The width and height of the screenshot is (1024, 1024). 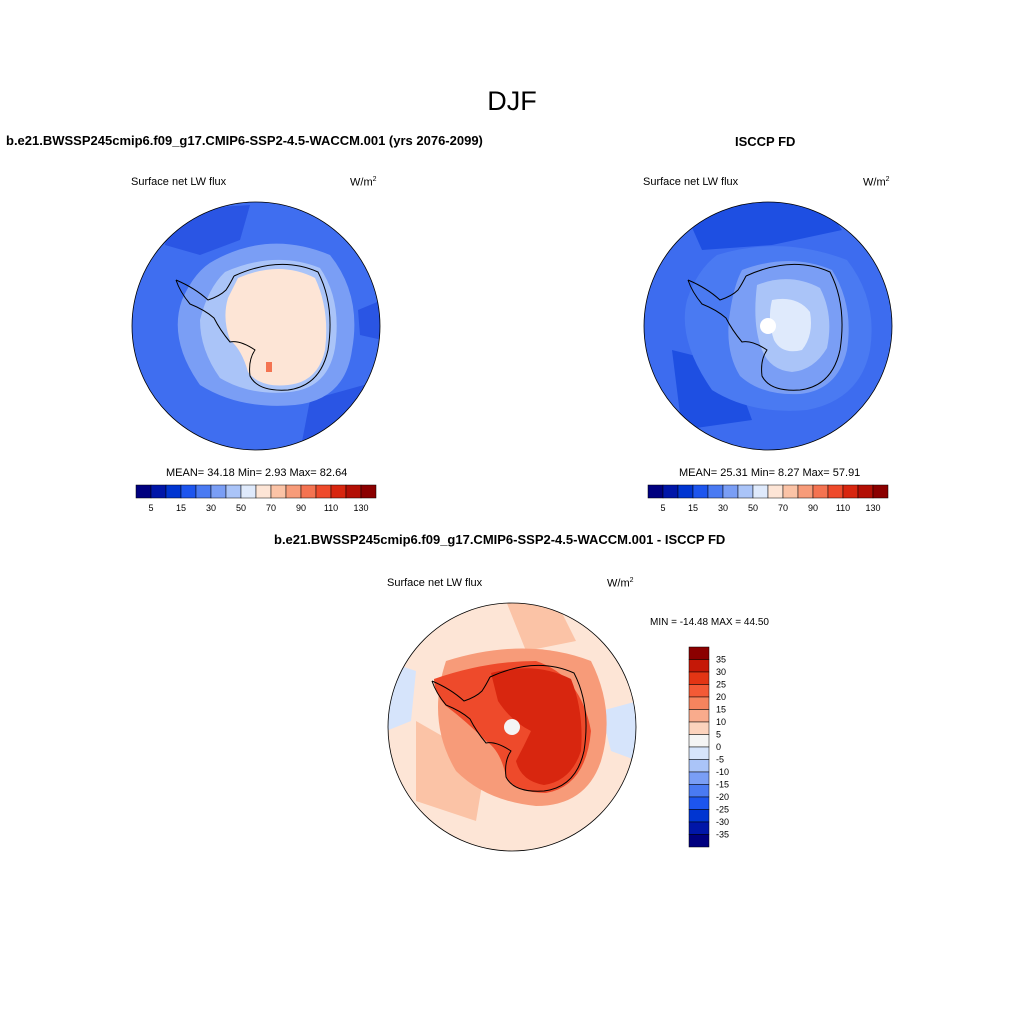 What do you see at coordinates (723, 508) in the screenshot?
I see `obs-colorbar-tick-label: 30` at bounding box center [723, 508].